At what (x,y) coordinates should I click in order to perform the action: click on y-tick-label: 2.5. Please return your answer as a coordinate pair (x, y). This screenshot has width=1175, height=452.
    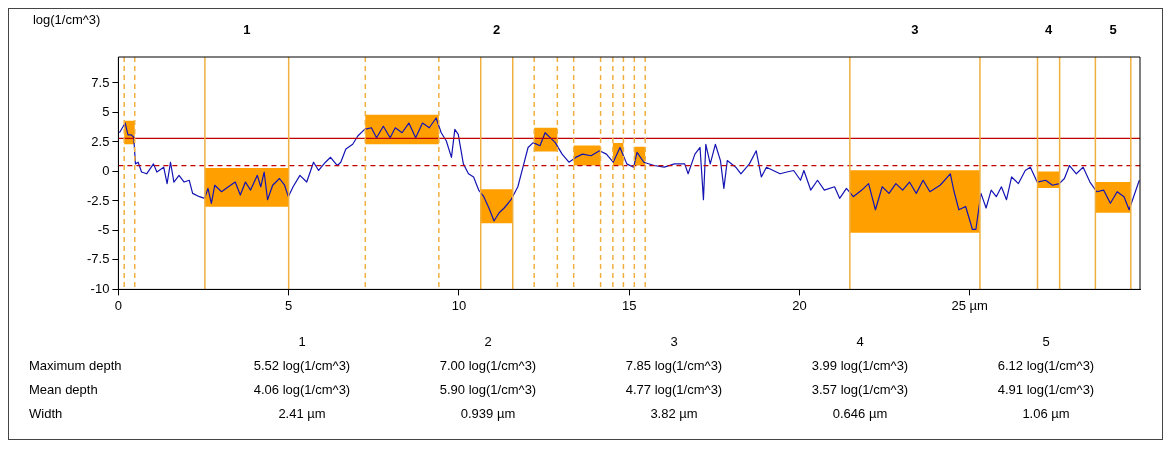
    Looking at the image, I should click on (100, 141).